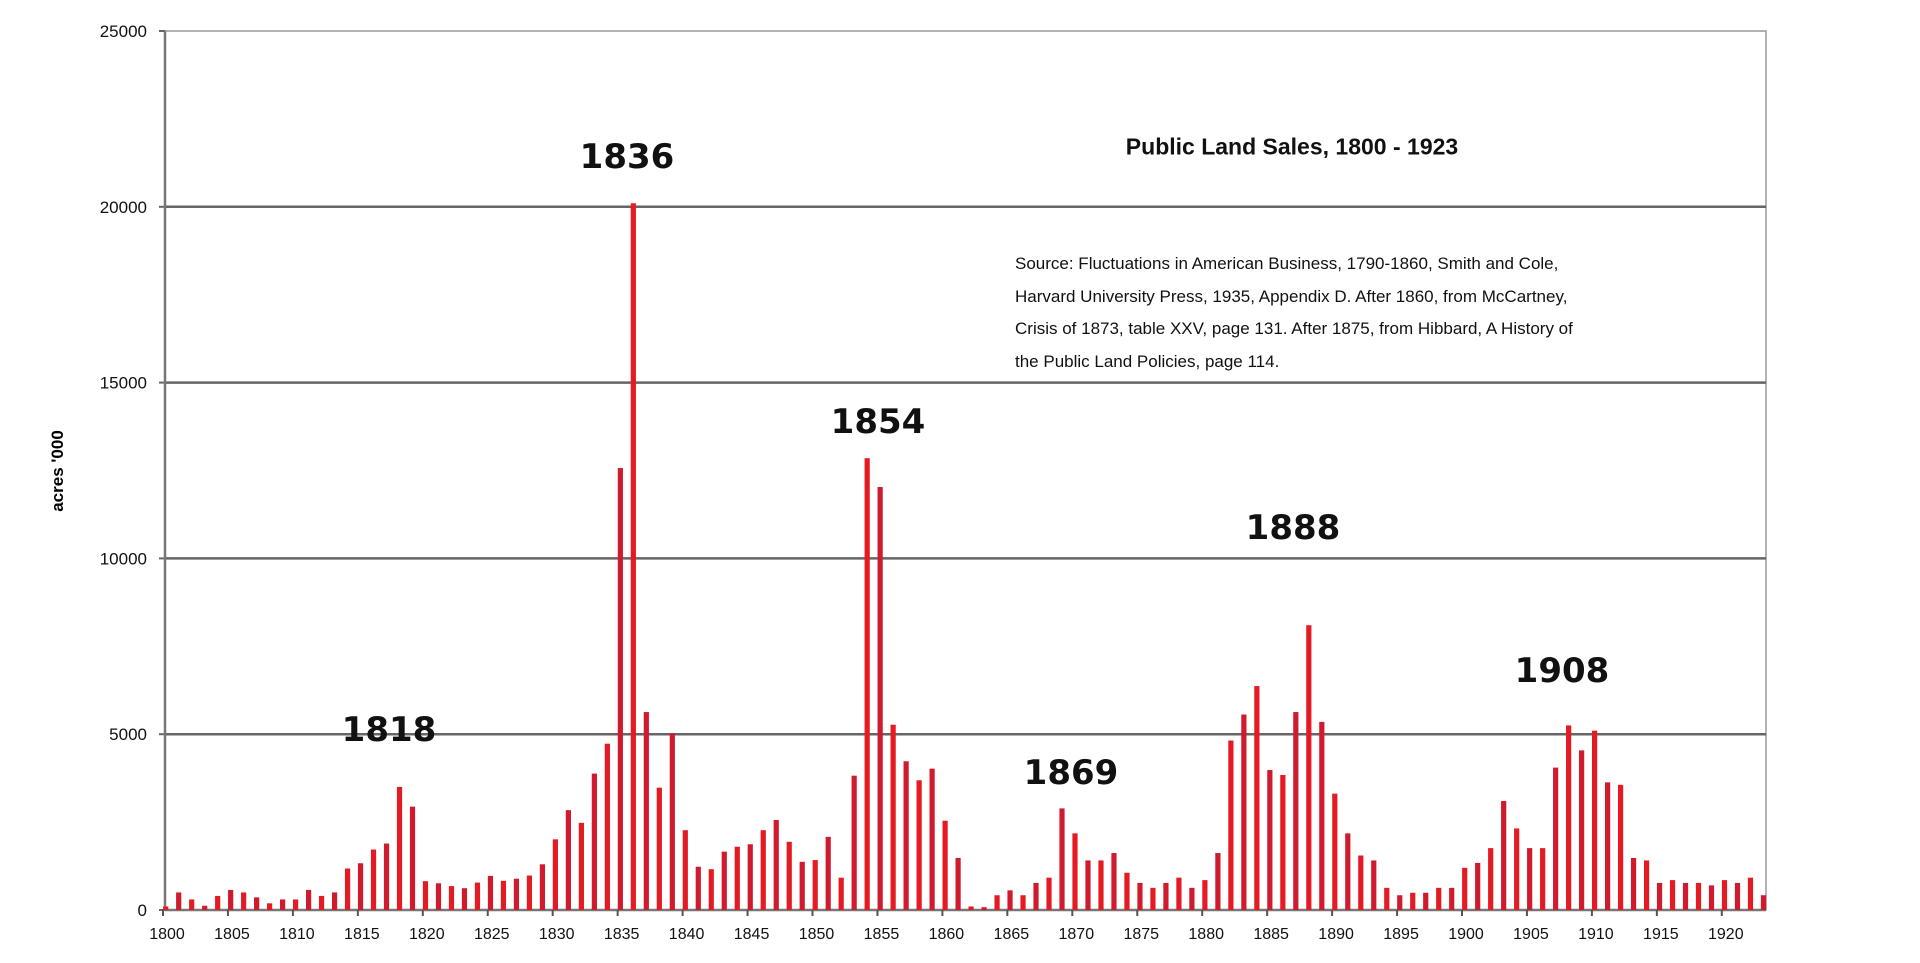 Image resolution: width=1920 pixels, height=963 pixels. Describe the element at coordinates (167, 934) in the screenshot. I see `x-tick-label: 1800` at that location.